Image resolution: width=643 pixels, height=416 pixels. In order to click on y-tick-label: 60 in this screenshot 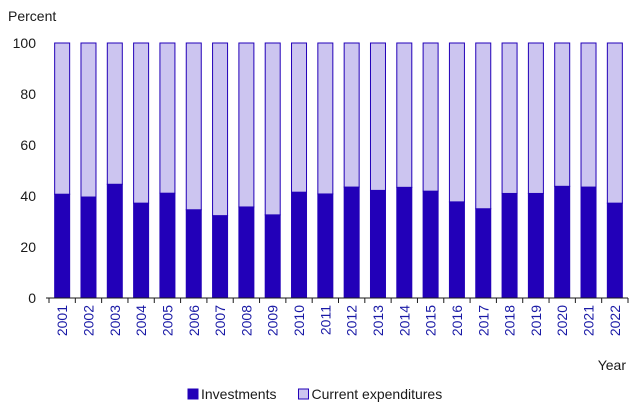, I will do `click(28, 145)`.